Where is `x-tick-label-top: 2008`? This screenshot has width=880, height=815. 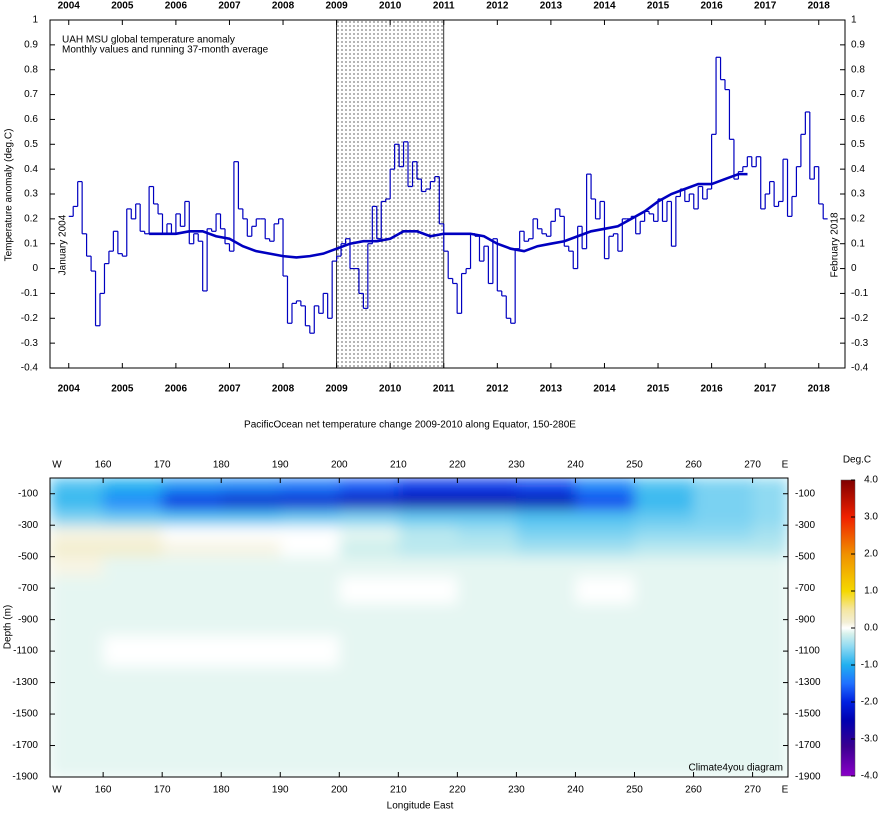 x-tick-label-top: 2008 is located at coordinates (283, 6).